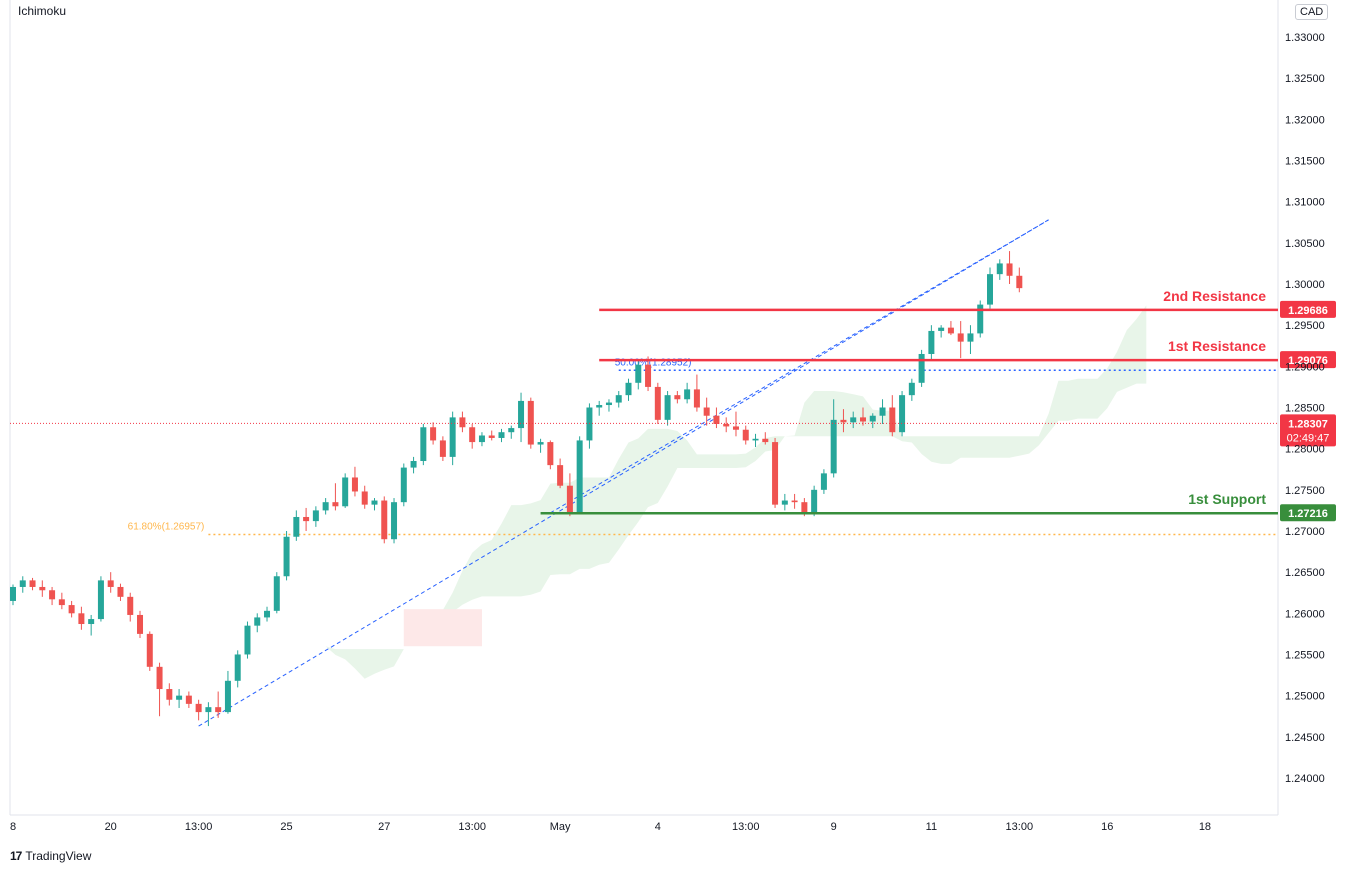 Image resolution: width=1346 pixels, height=874 pixels. I want to click on currency-badge: CAD, so click(1312, 12).